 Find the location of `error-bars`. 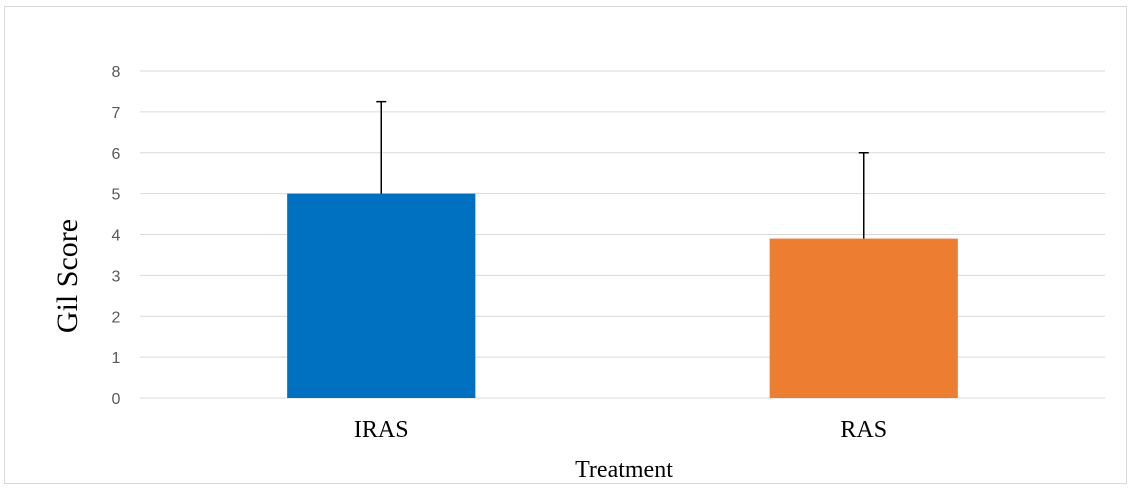

error-bars is located at coordinates (622, 169).